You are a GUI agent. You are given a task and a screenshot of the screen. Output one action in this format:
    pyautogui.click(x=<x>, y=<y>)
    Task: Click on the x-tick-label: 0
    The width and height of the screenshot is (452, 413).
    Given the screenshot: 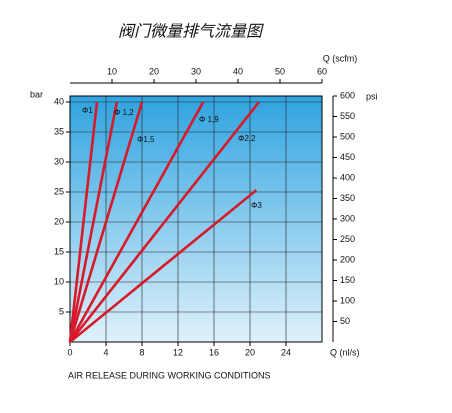 What is the action you would take?
    pyautogui.click(x=69, y=352)
    